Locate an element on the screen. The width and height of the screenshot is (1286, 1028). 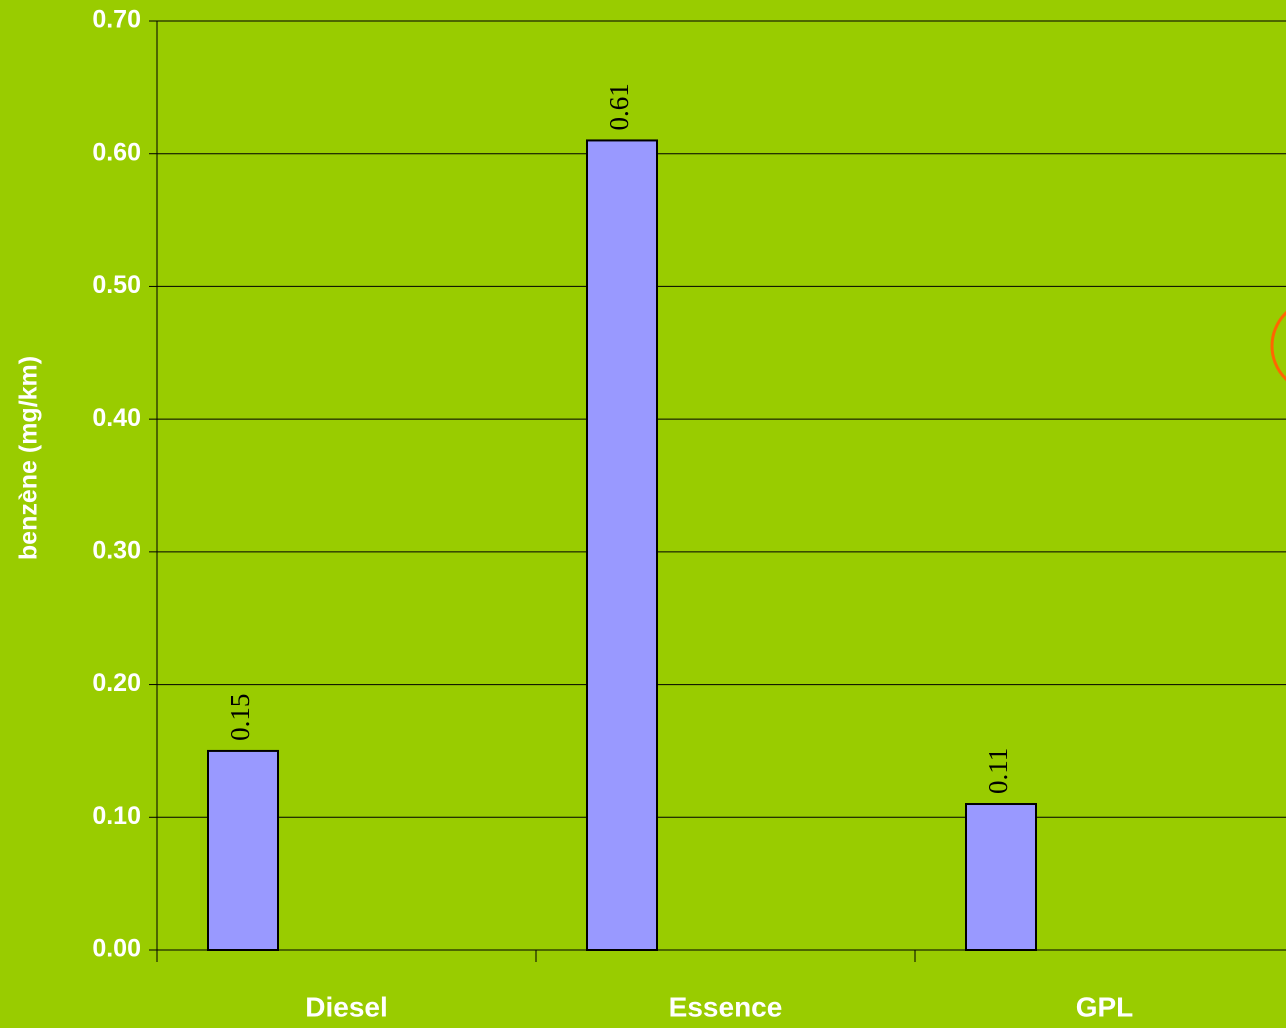
x-tick-label: Diesel is located at coordinates (346, 1006).